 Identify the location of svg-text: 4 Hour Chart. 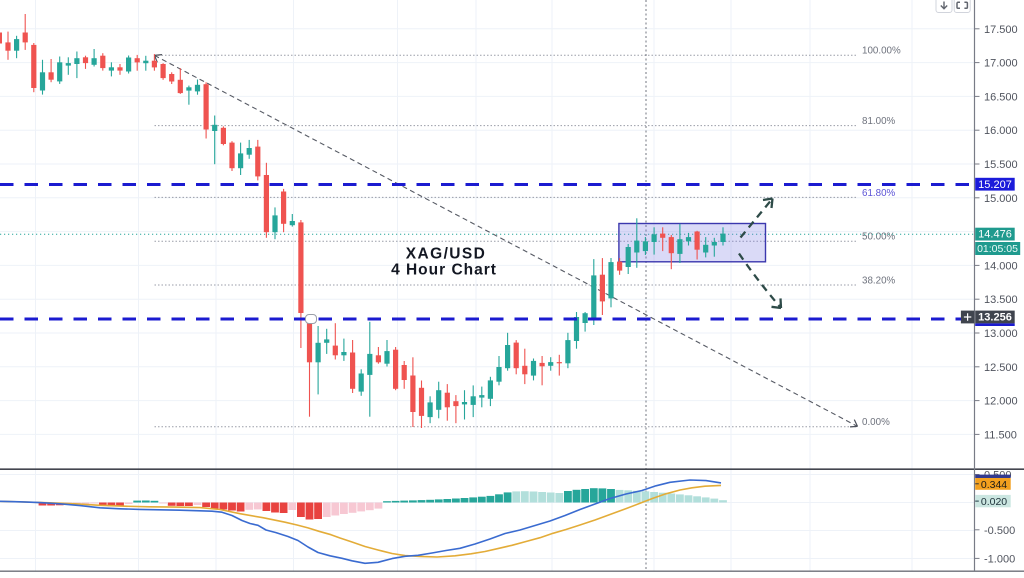
(444, 270).